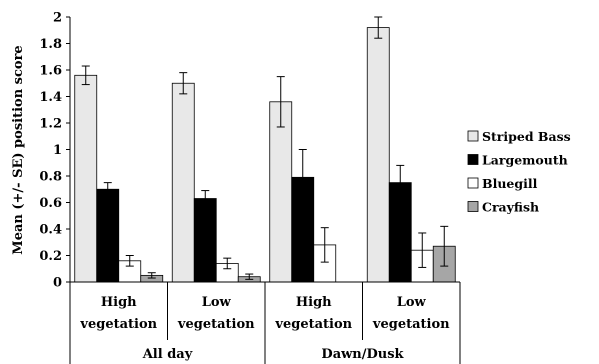 This screenshot has width=599, height=364. I want to click on legend-label-striped-bass: Striped Bass, so click(526, 136).